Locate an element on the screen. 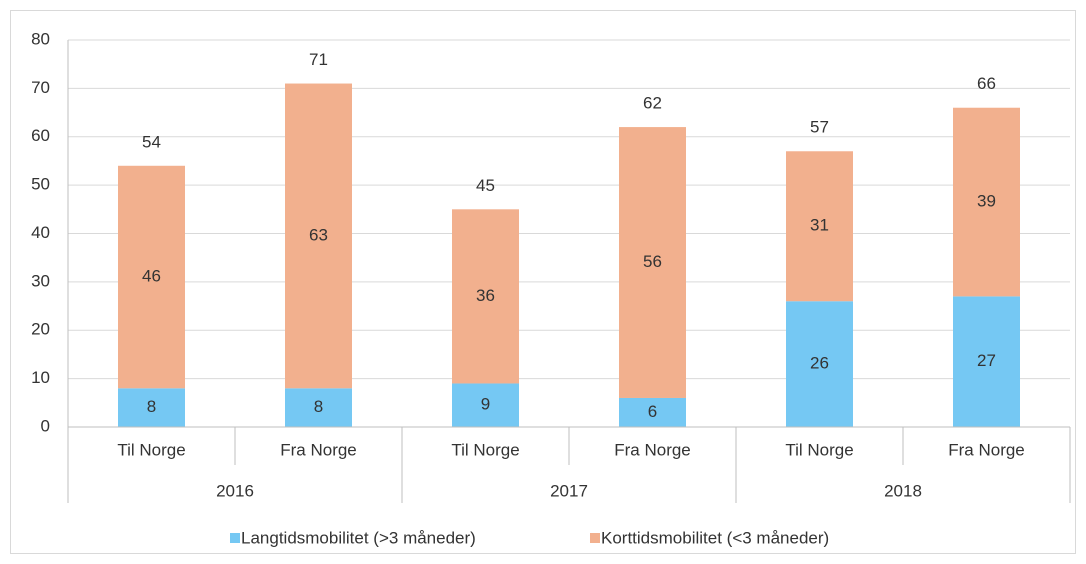  data-label: 63 is located at coordinates (318, 234).